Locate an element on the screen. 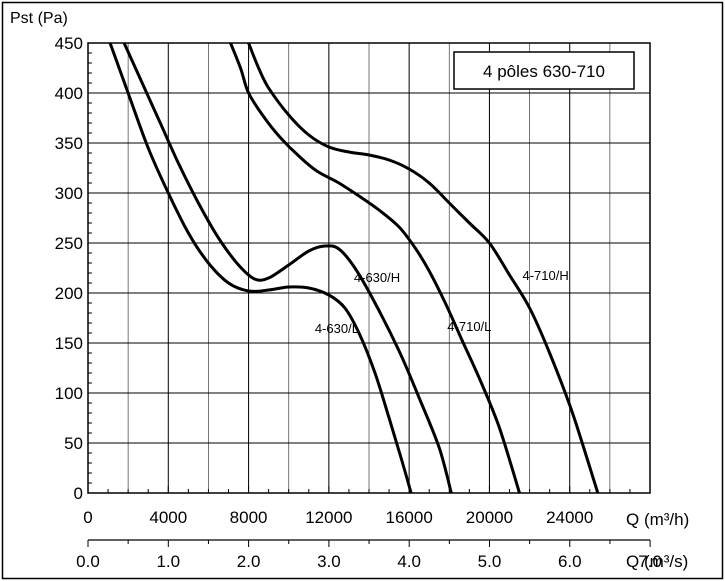  x-axis-title-secondary: Q (m³/s) is located at coordinates (657, 561).